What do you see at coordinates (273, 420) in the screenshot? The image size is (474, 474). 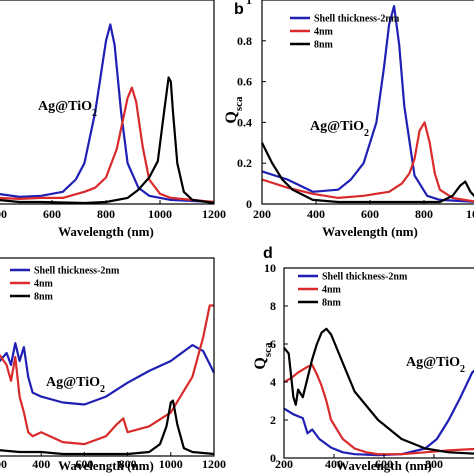 I see `y-tick-label: 2` at bounding box center [273, 420].